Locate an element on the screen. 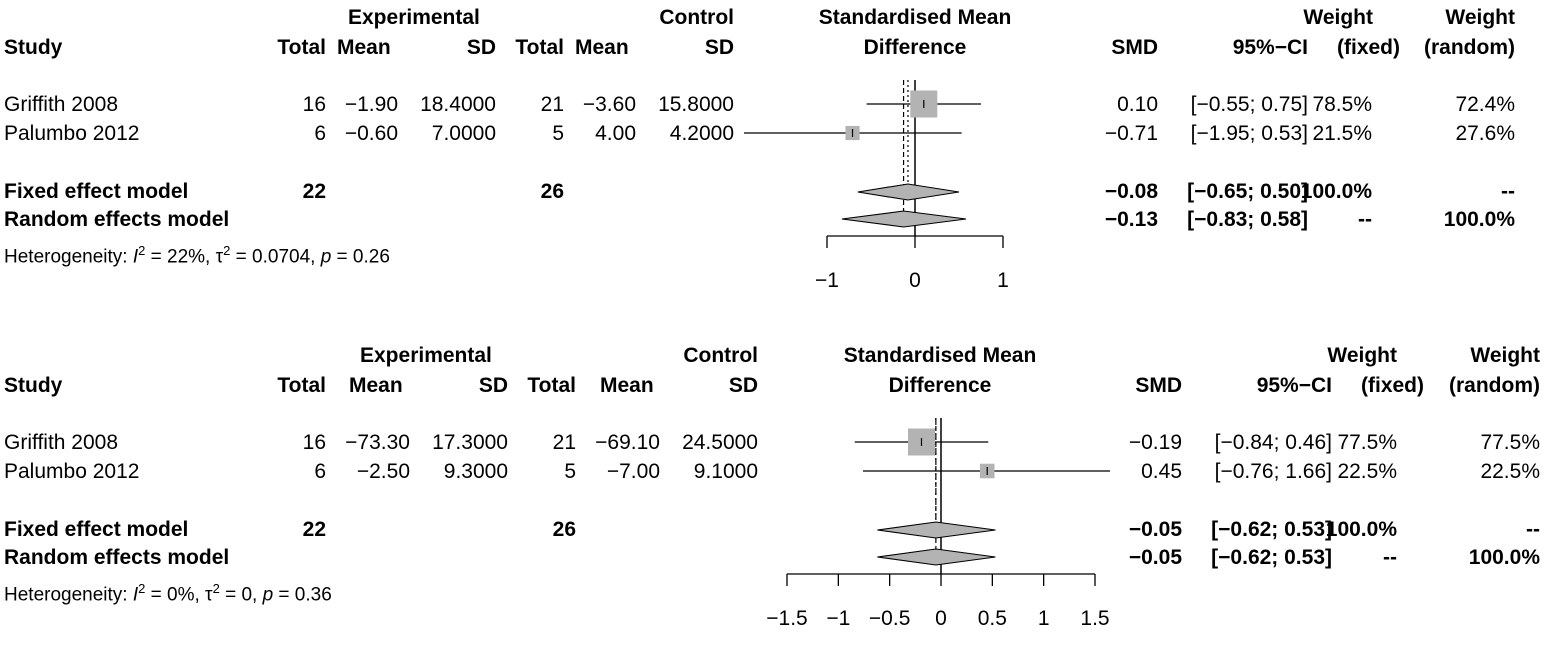  weight-random-header-line1: Weight is located at coordinates (1480, 17).